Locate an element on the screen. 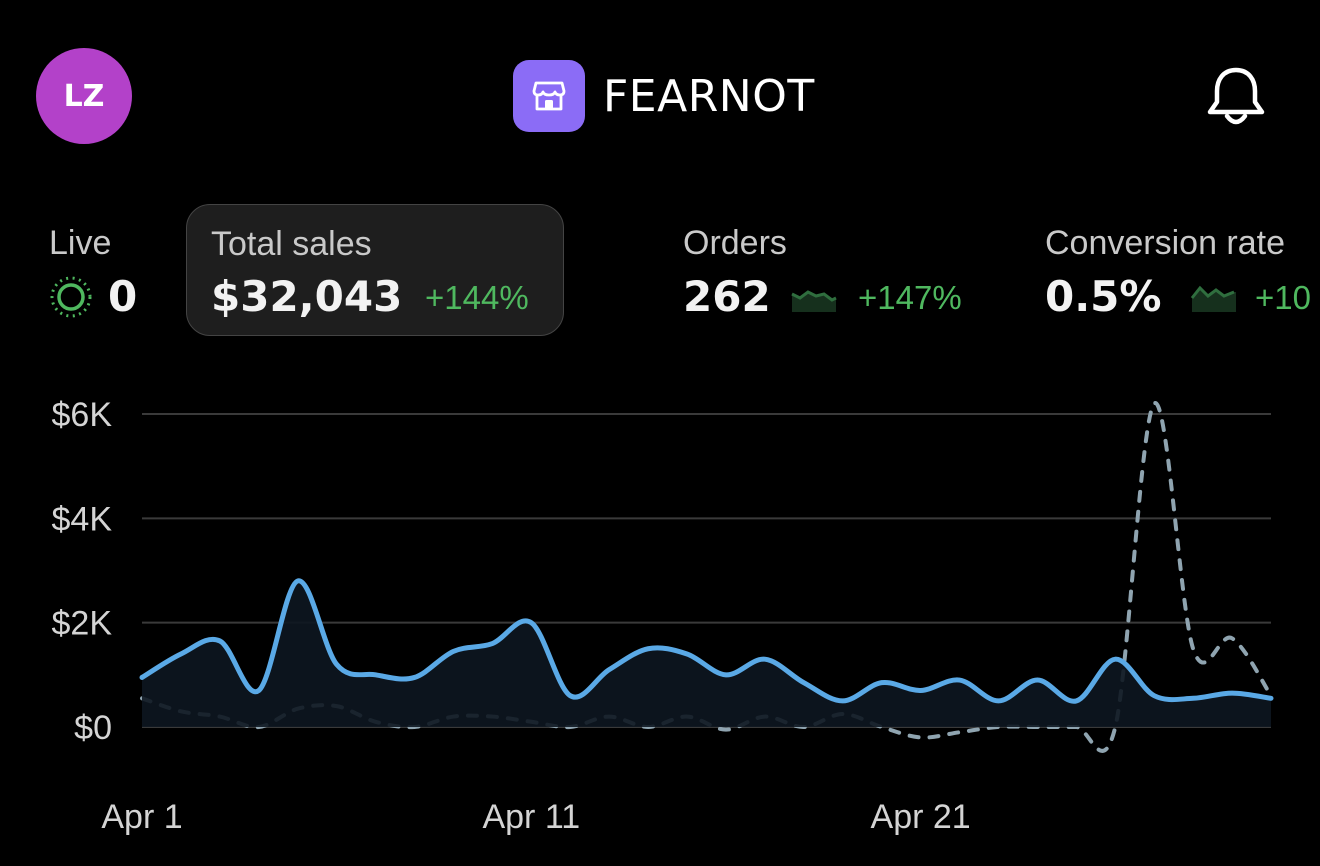 Image resolution: width=1320 pixels, height=866 pixels. conversion-rate-sparkline is located at coordinates (1213, 298).